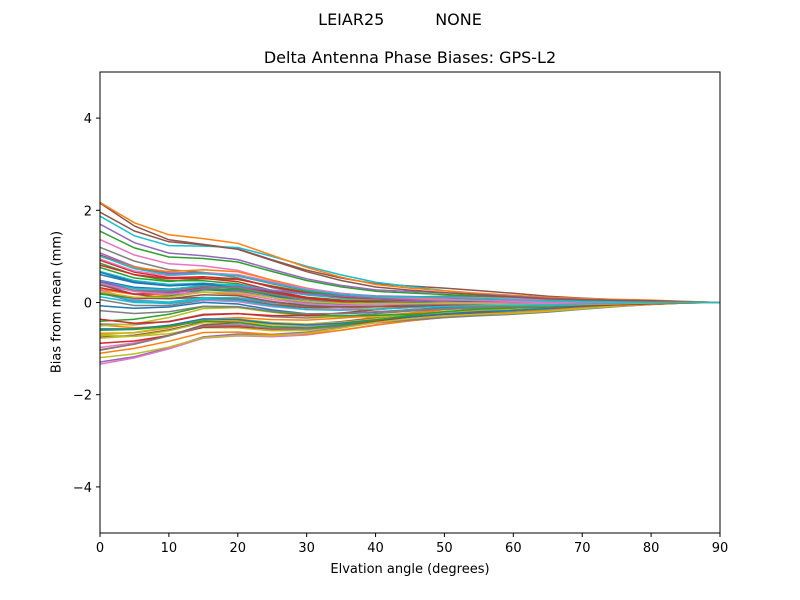  Describe the element at coordinates (582, 548) in the screenshot. I see `x-tick-label: 70` at that location.